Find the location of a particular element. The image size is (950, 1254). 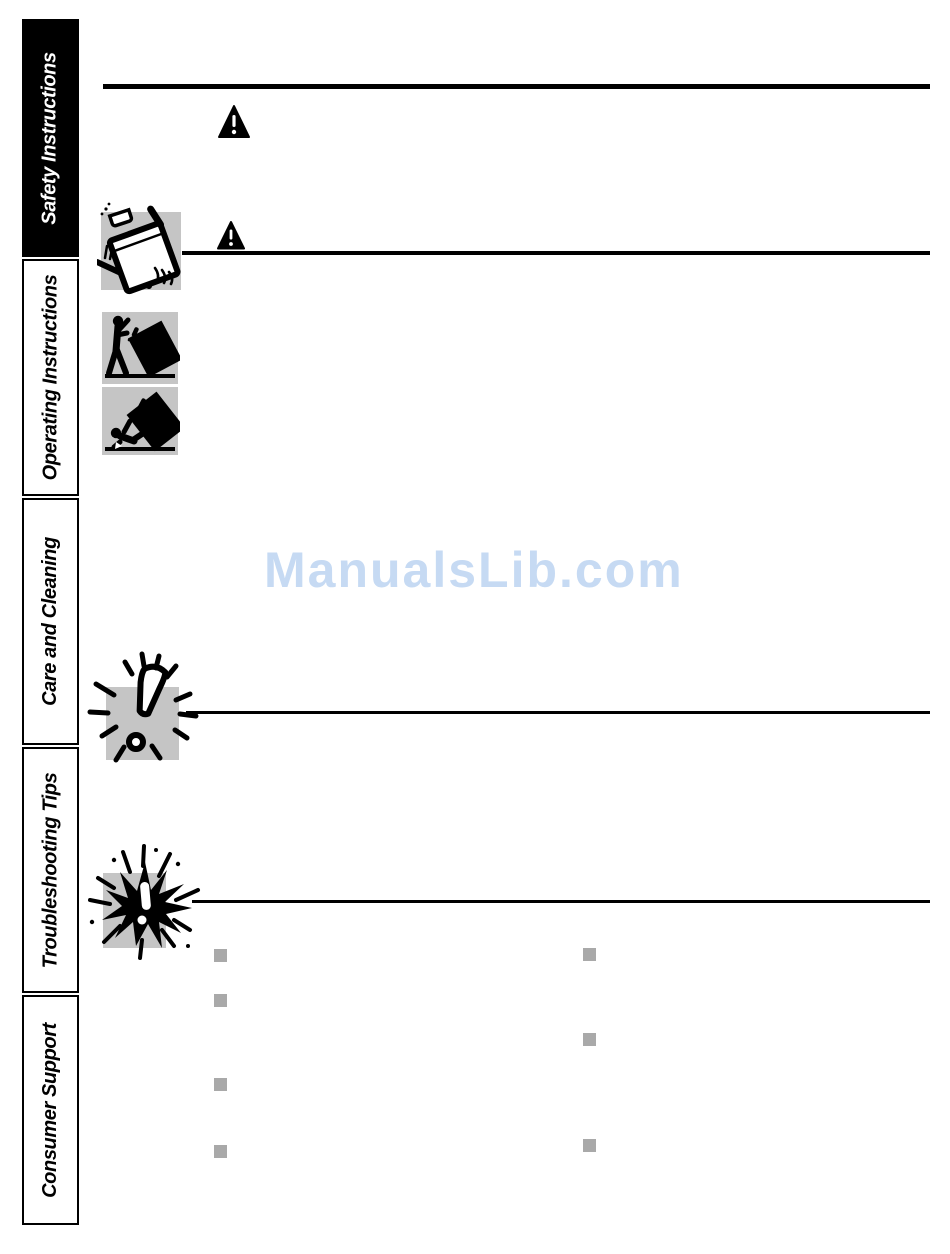

range-tip-over-icon is located at coordinates (139, 248).